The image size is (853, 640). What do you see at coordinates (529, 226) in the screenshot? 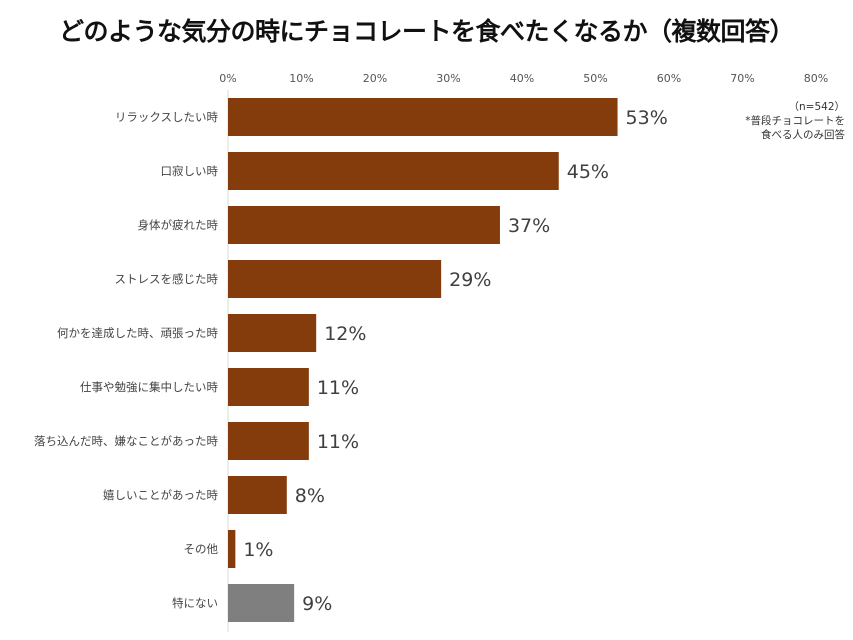
I see `data-label: 37%` at bounding box center [529, 226].